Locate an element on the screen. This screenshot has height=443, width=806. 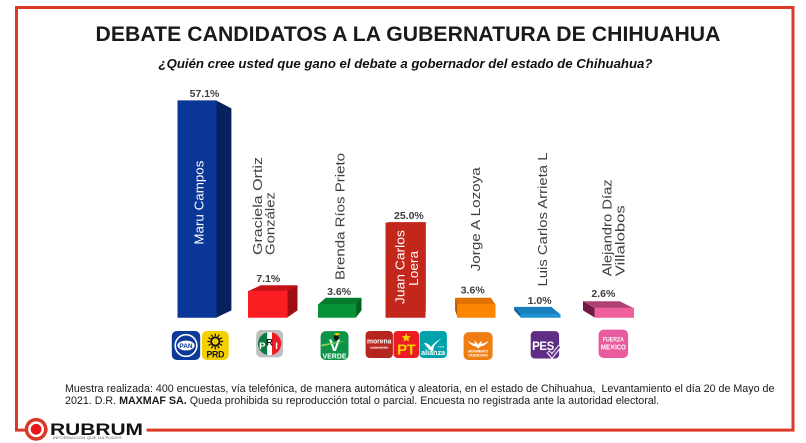
svg-text: V is located at coordinates (335, 345).